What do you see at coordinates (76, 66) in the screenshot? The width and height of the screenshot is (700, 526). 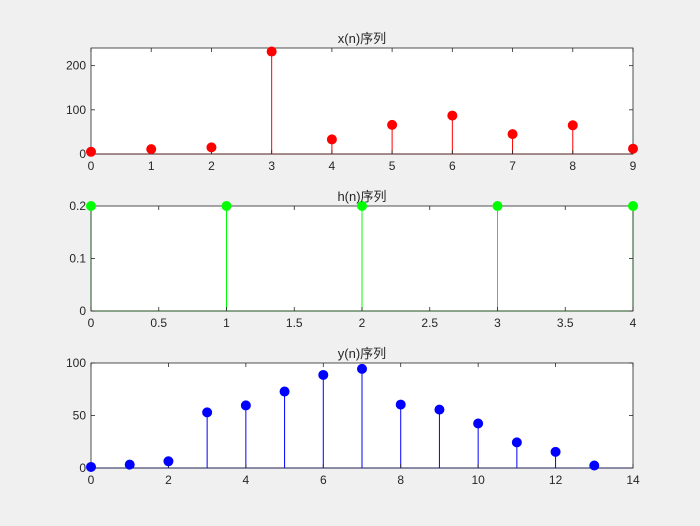 I see `y-tick-label: 200` at bounding box center [76, 66].